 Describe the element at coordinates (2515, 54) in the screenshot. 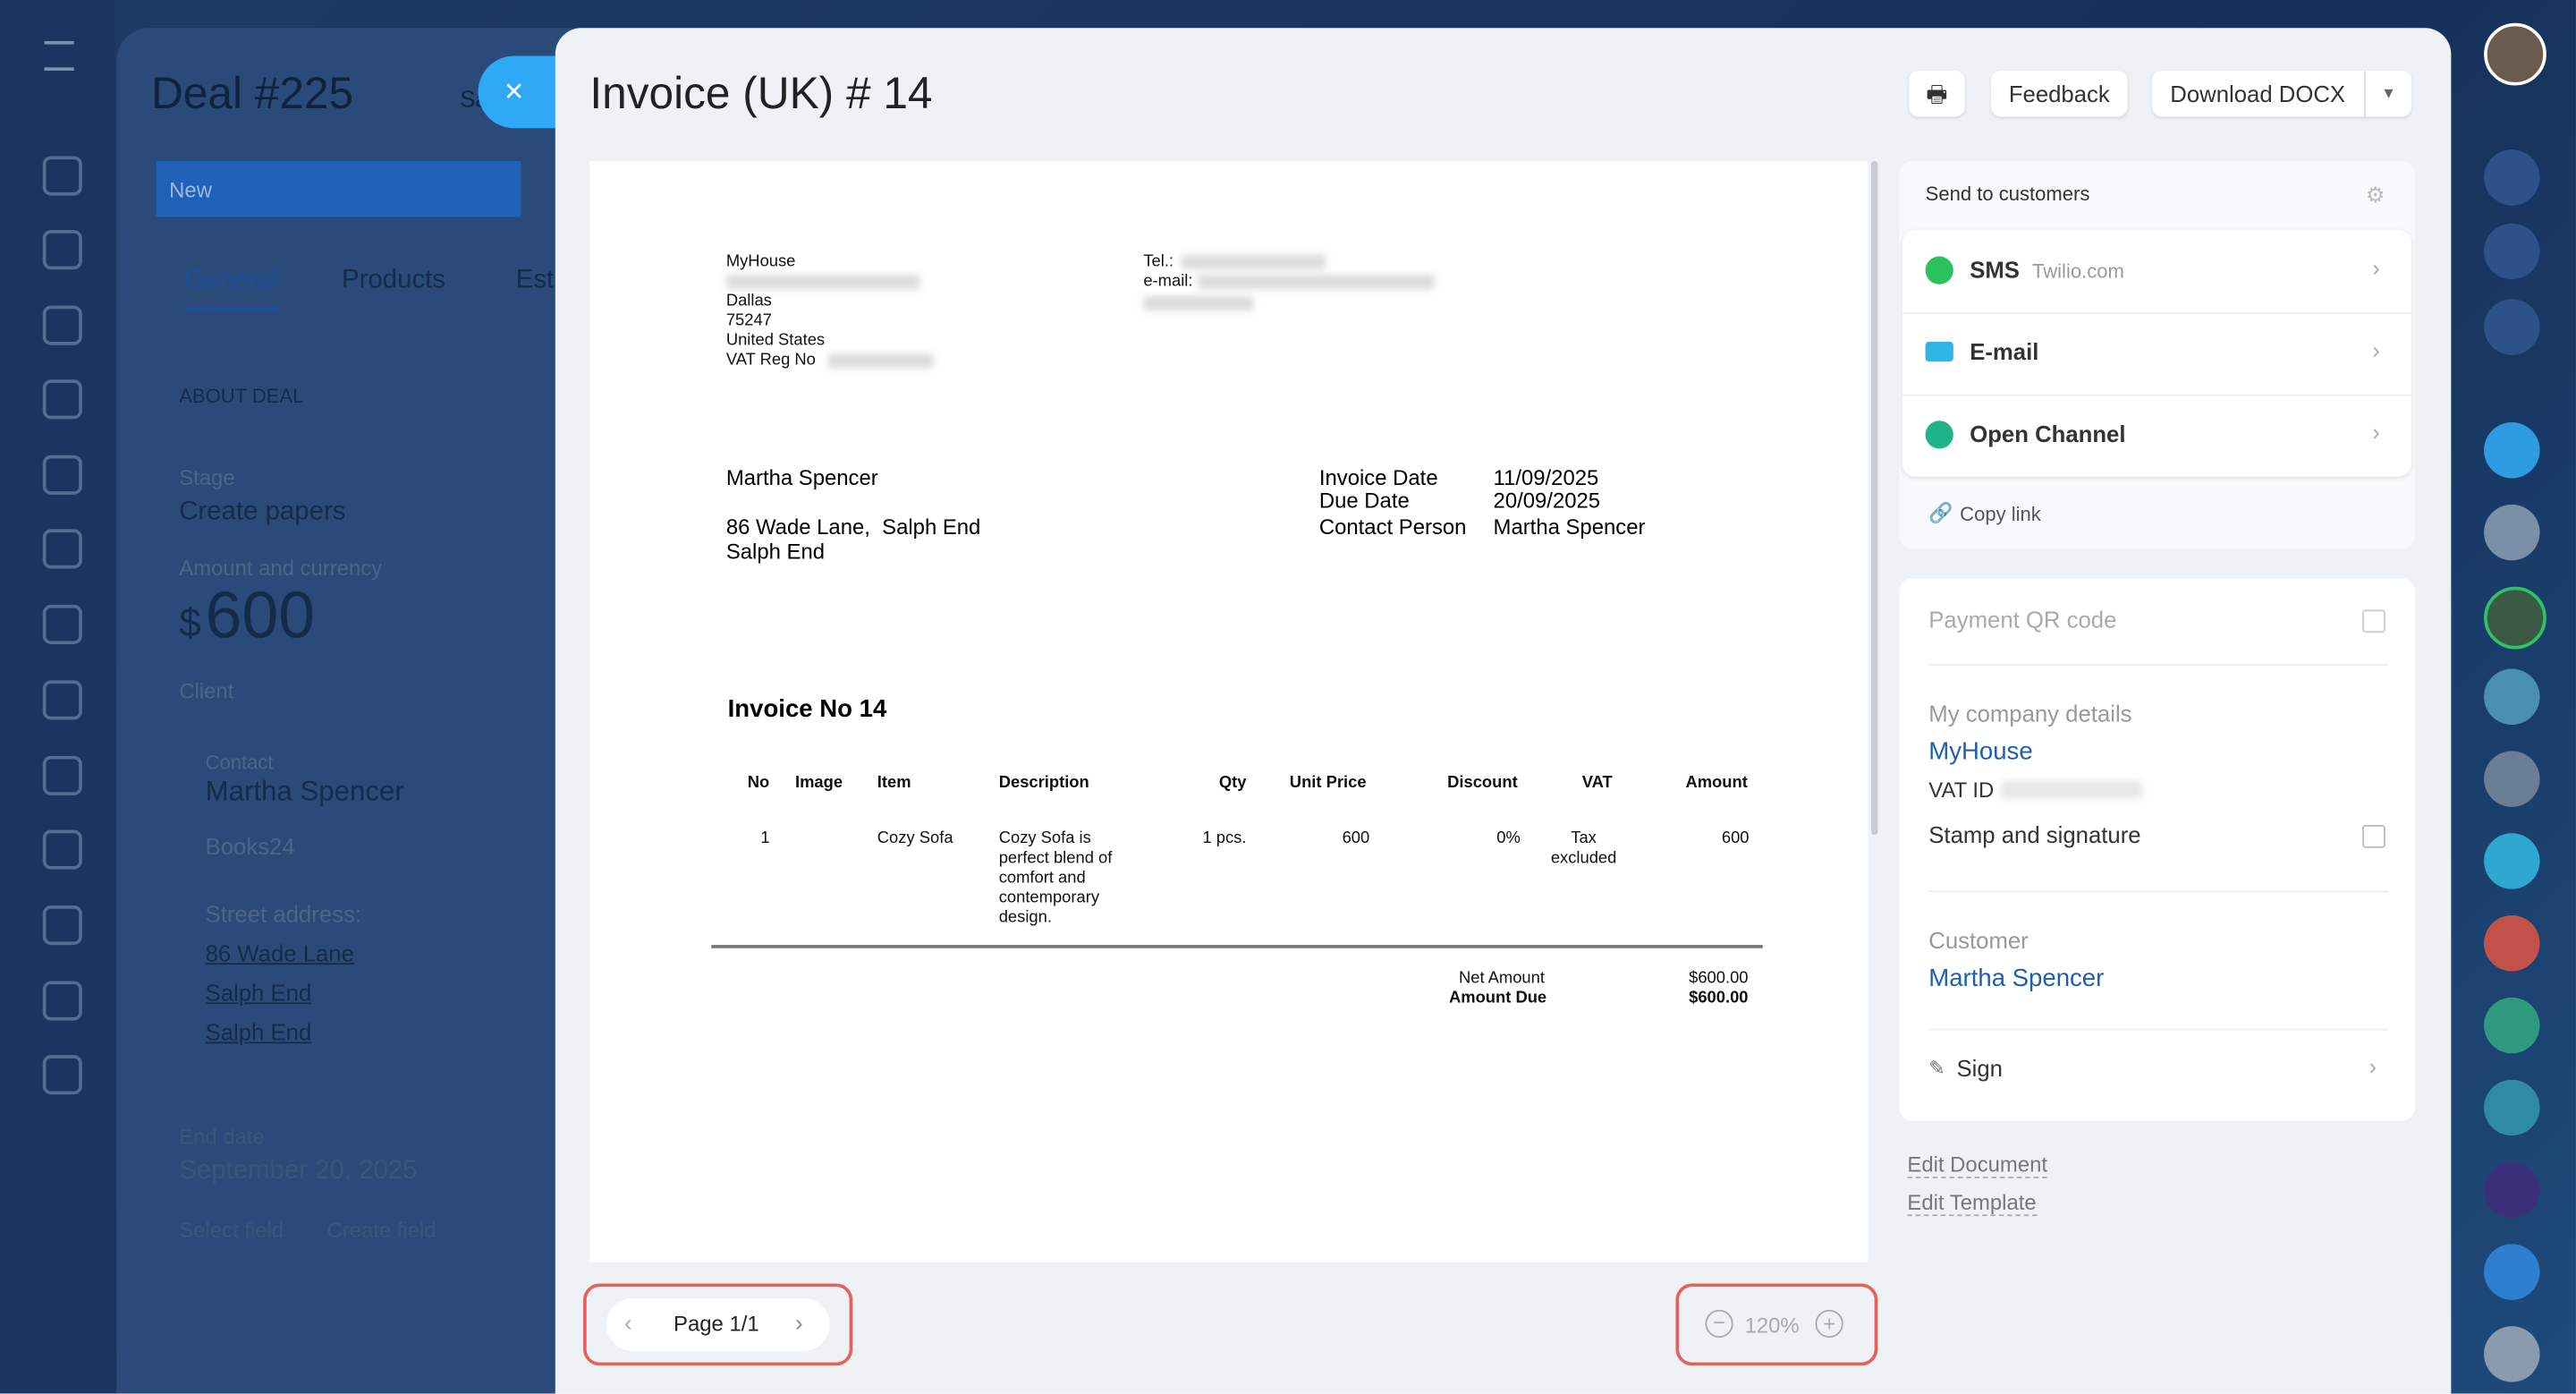

I see `avatar` at that location.